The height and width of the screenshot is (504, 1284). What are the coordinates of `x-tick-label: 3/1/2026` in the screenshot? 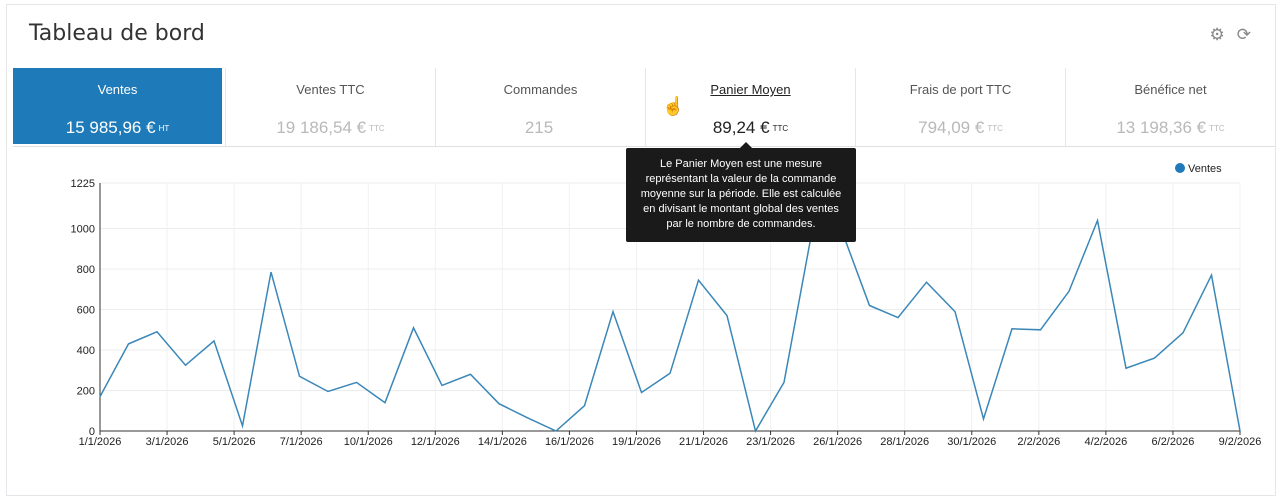 It's located at (167, 442).